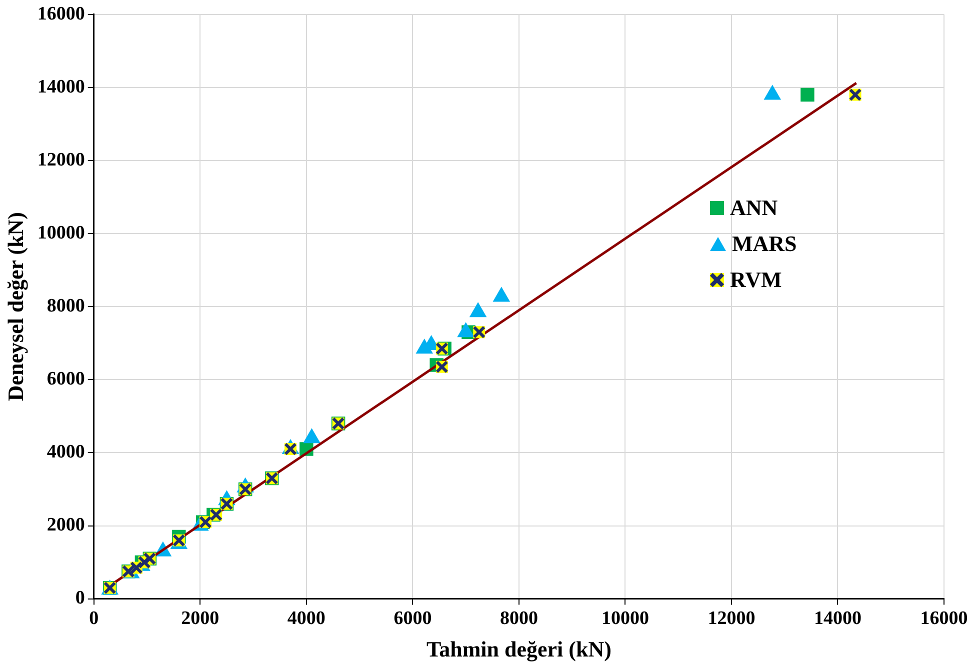 This screenshot has height=668, width=974. Describe the element at coordinates (625, 619) in the screenshot. I see `x-tick-label: 10000` at that location.